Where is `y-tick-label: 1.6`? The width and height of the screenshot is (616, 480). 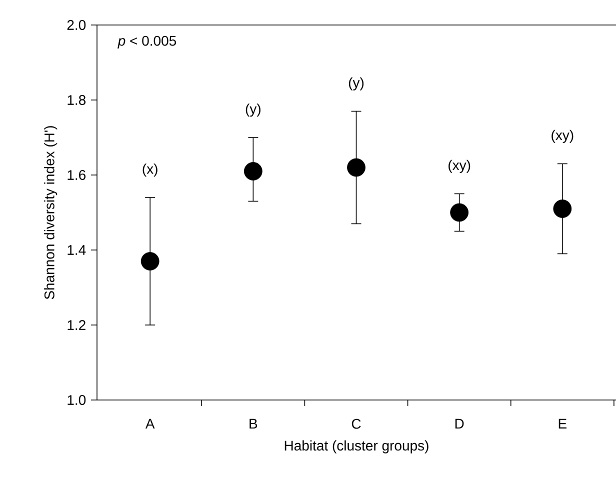
y-tick-label: 1.6 is located at coordinates (77, 175).